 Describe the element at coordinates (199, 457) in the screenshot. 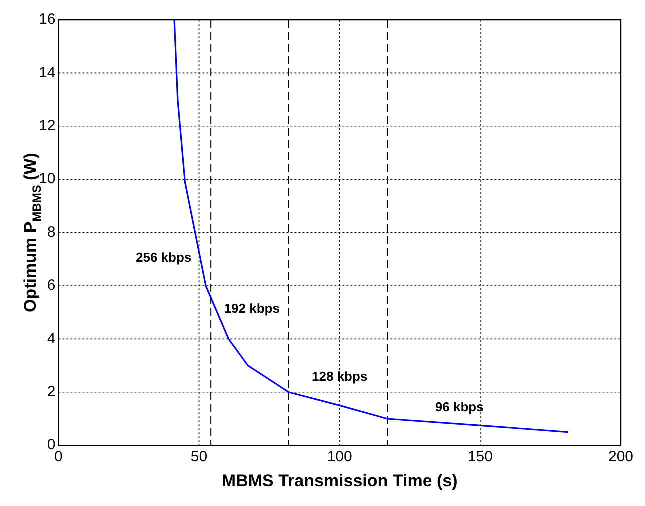

I see `x-tick-label: 50` at that location.